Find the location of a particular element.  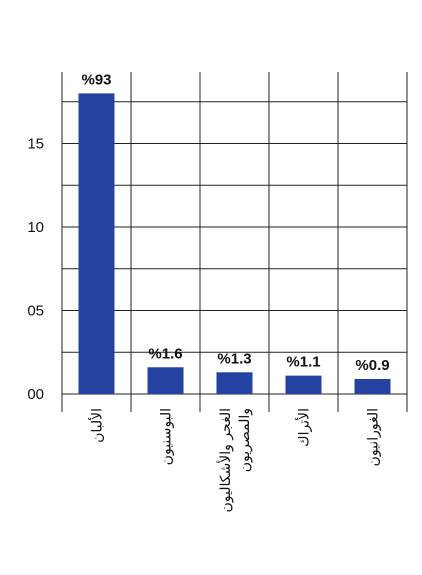

category-label: الغورانيون is located at coordinates (374, 437).